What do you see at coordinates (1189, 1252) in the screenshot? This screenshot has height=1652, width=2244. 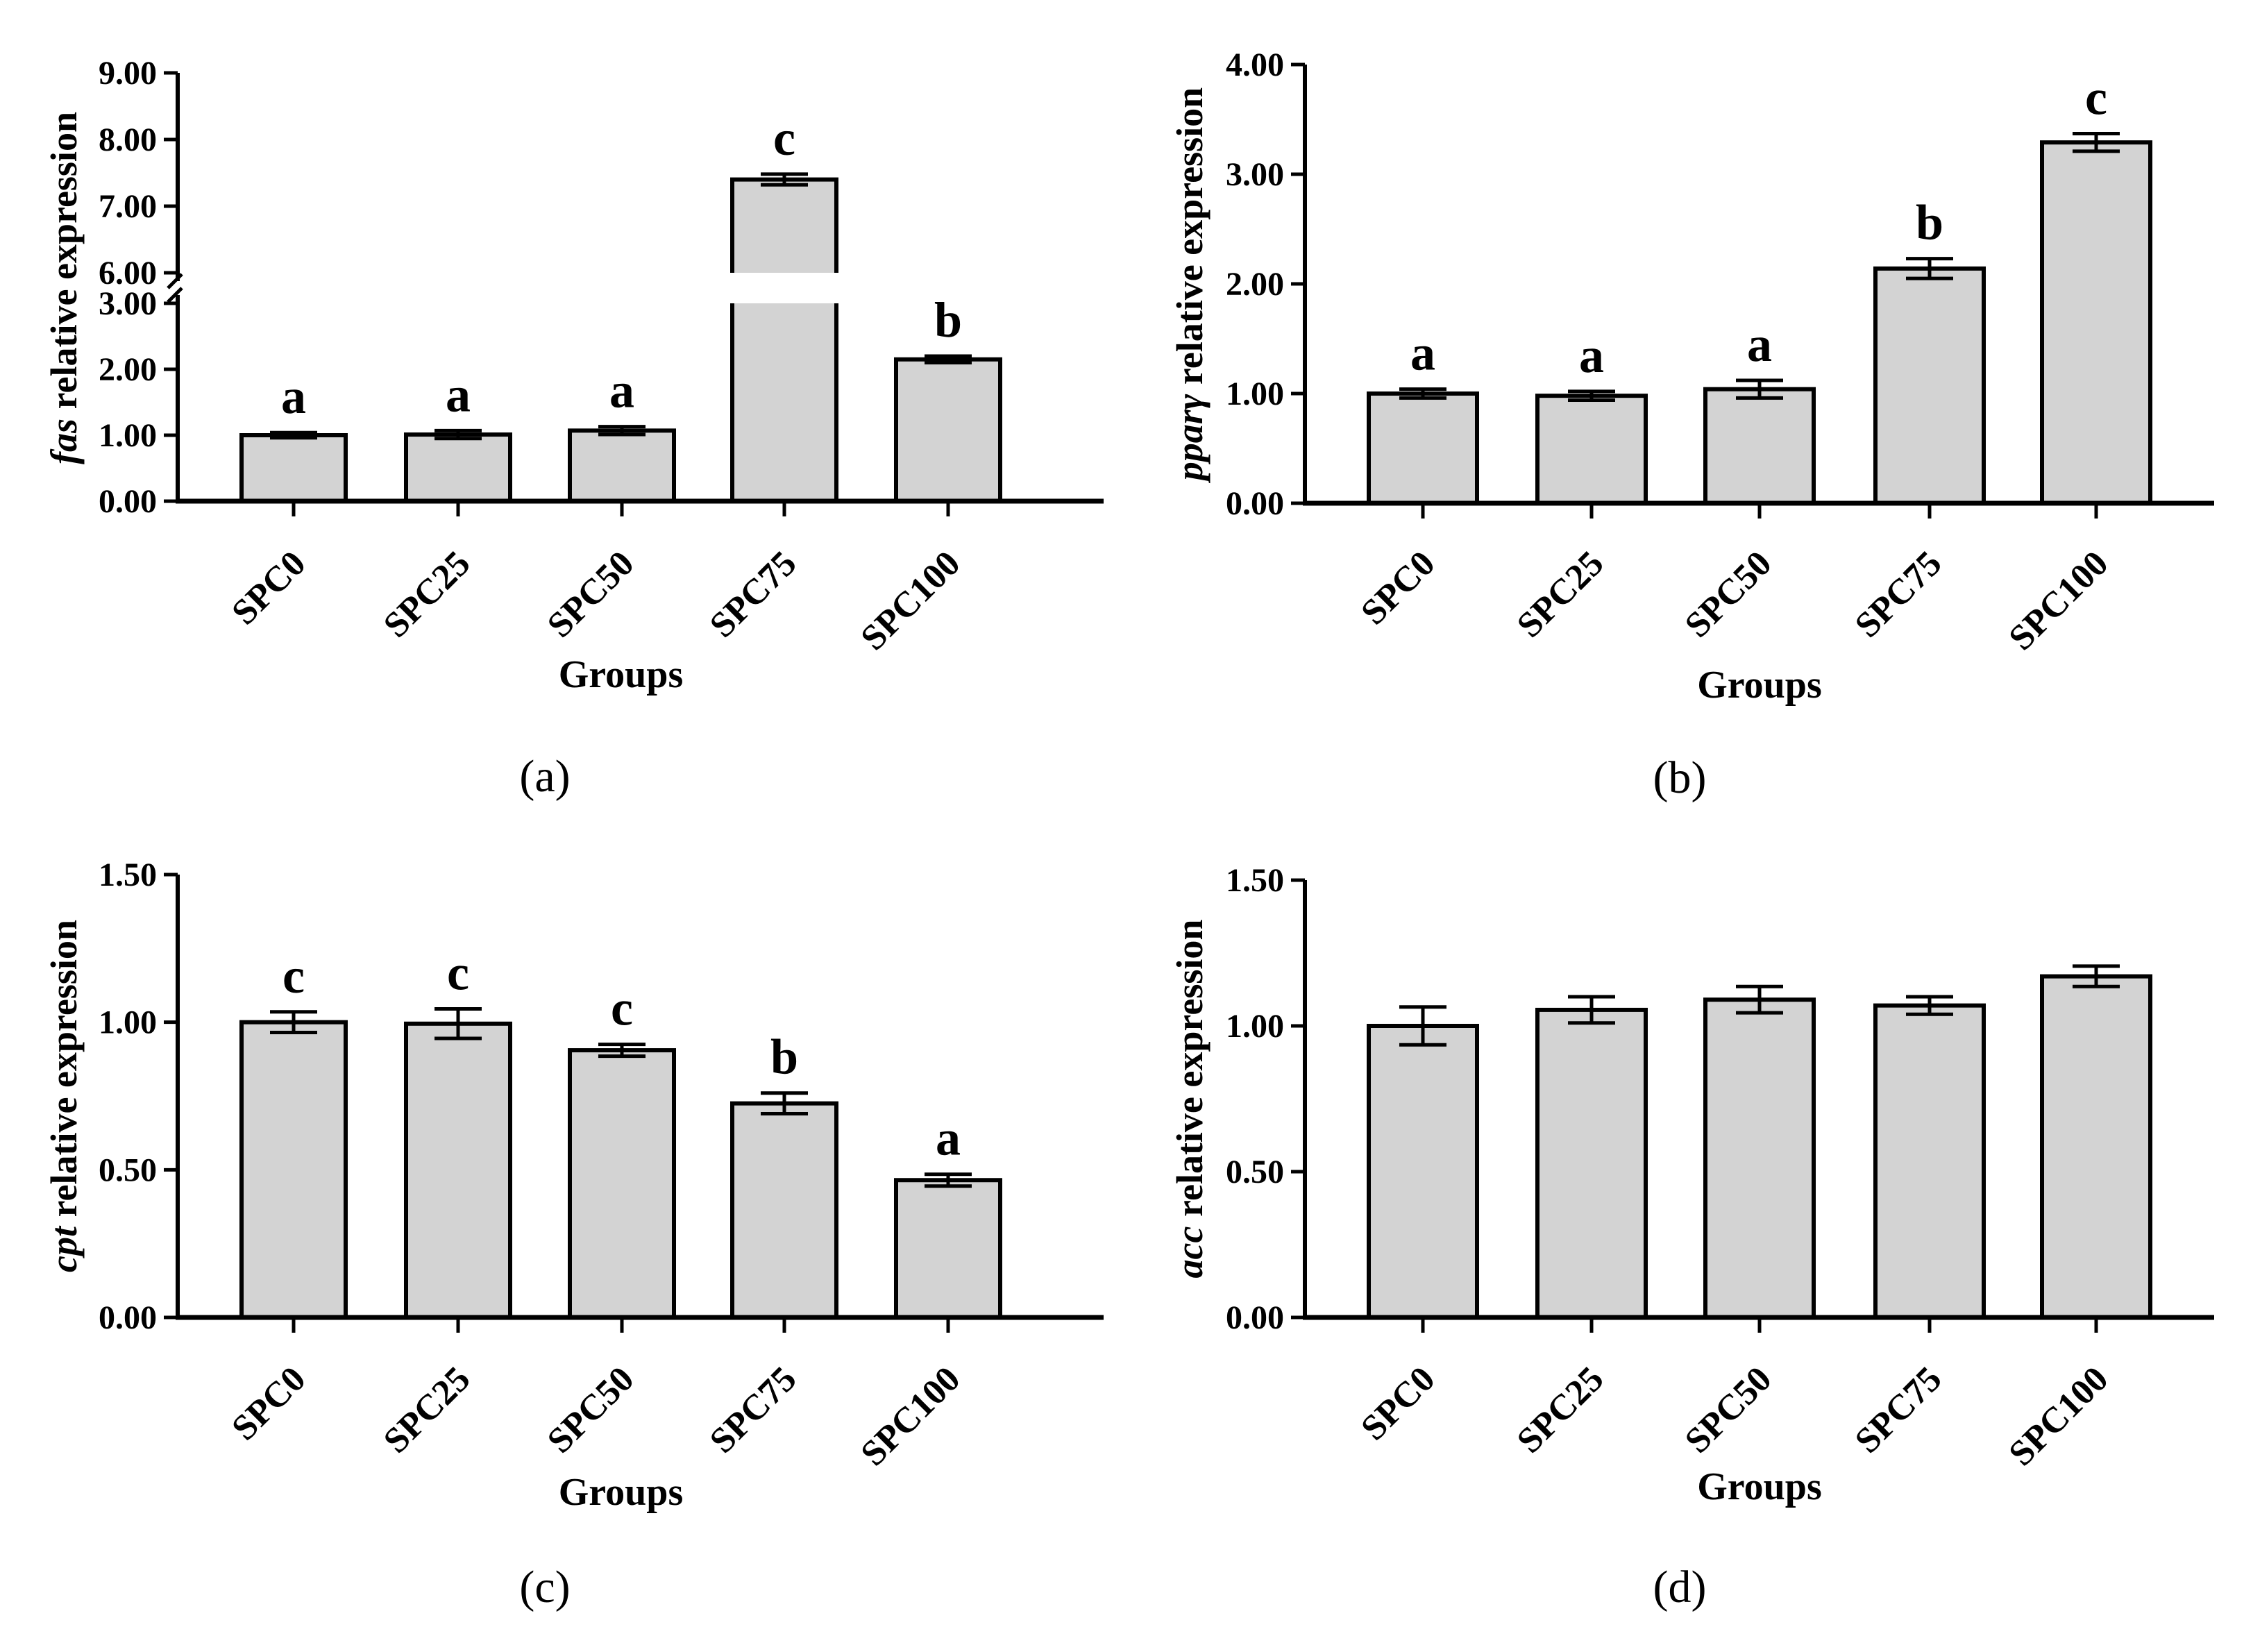 I see `y-axis-title-gene: acc` at bounding box center [1189, 1252].